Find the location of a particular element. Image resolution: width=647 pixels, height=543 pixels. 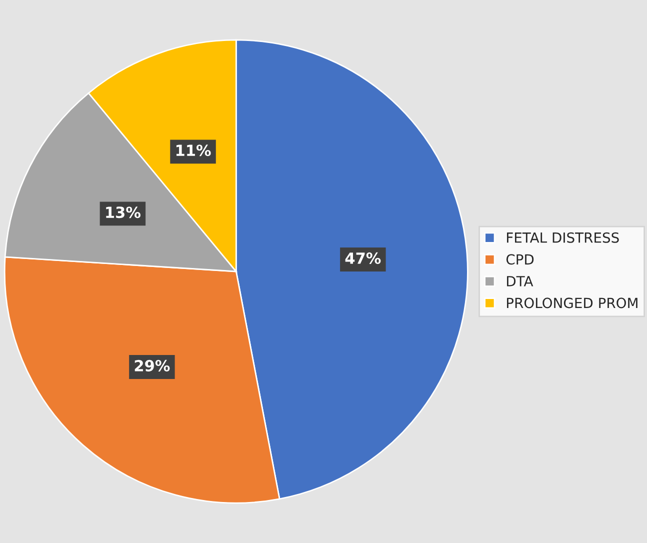

legend-label: DTA is located at coordinates (520, 281).